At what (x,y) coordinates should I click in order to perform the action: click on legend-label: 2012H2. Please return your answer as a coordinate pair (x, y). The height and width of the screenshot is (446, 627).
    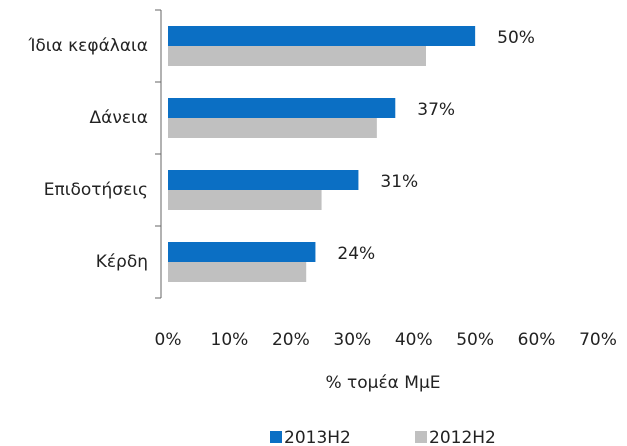
    Looking at the image, I should click on (462, 437).